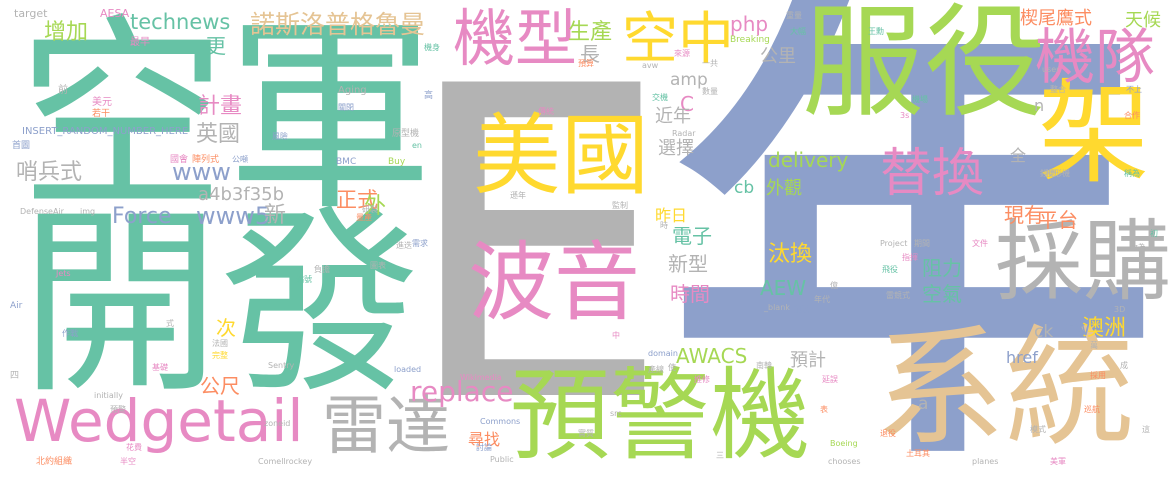 The height and width of the screenshot is (482, 1175). I want to click on word-air: Air, so click(16, 306).